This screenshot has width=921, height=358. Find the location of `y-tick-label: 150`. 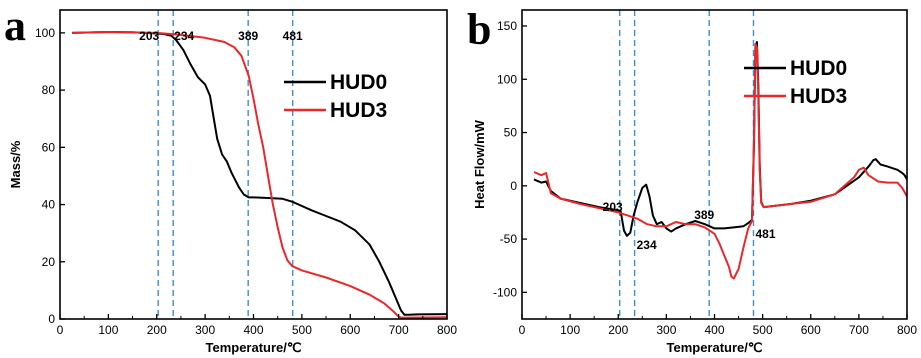

y-tick-label: 150 is located at coordinates (507, 26).